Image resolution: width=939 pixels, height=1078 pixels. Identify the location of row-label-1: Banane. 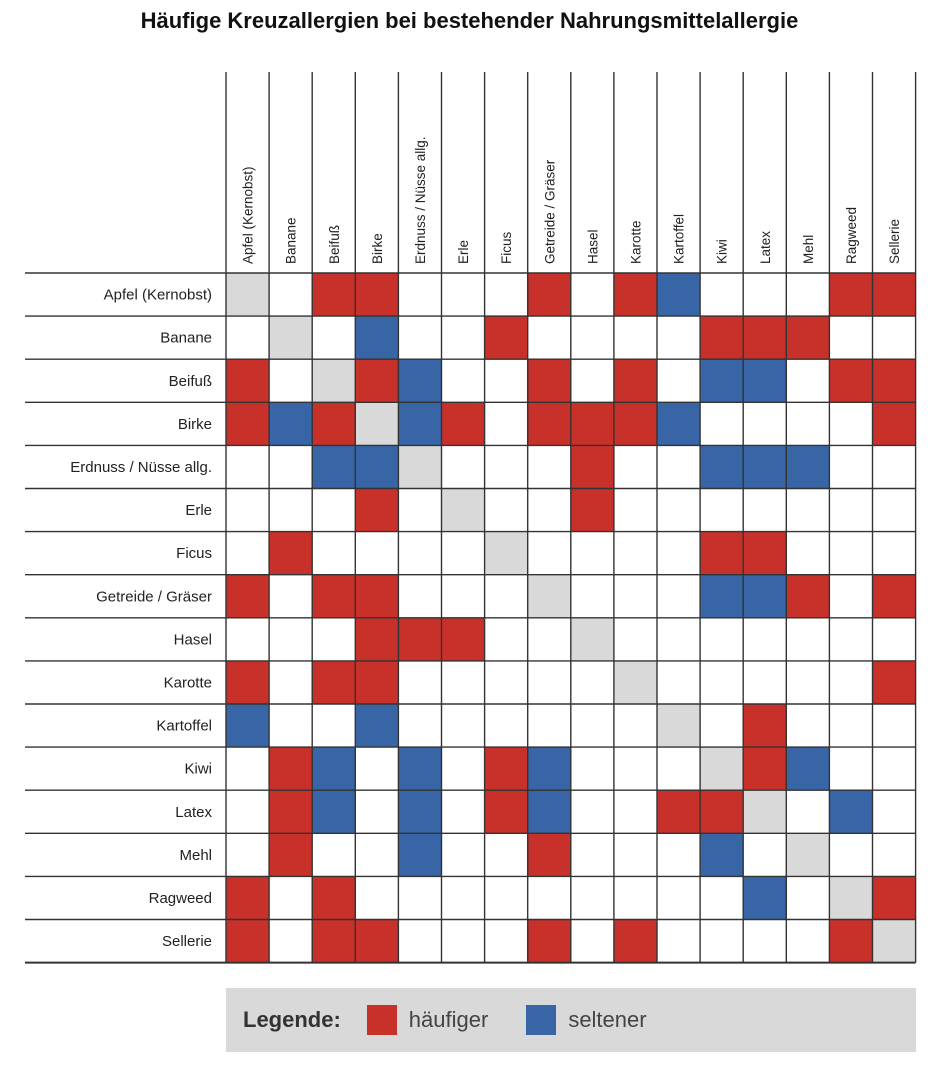
(186, 338).